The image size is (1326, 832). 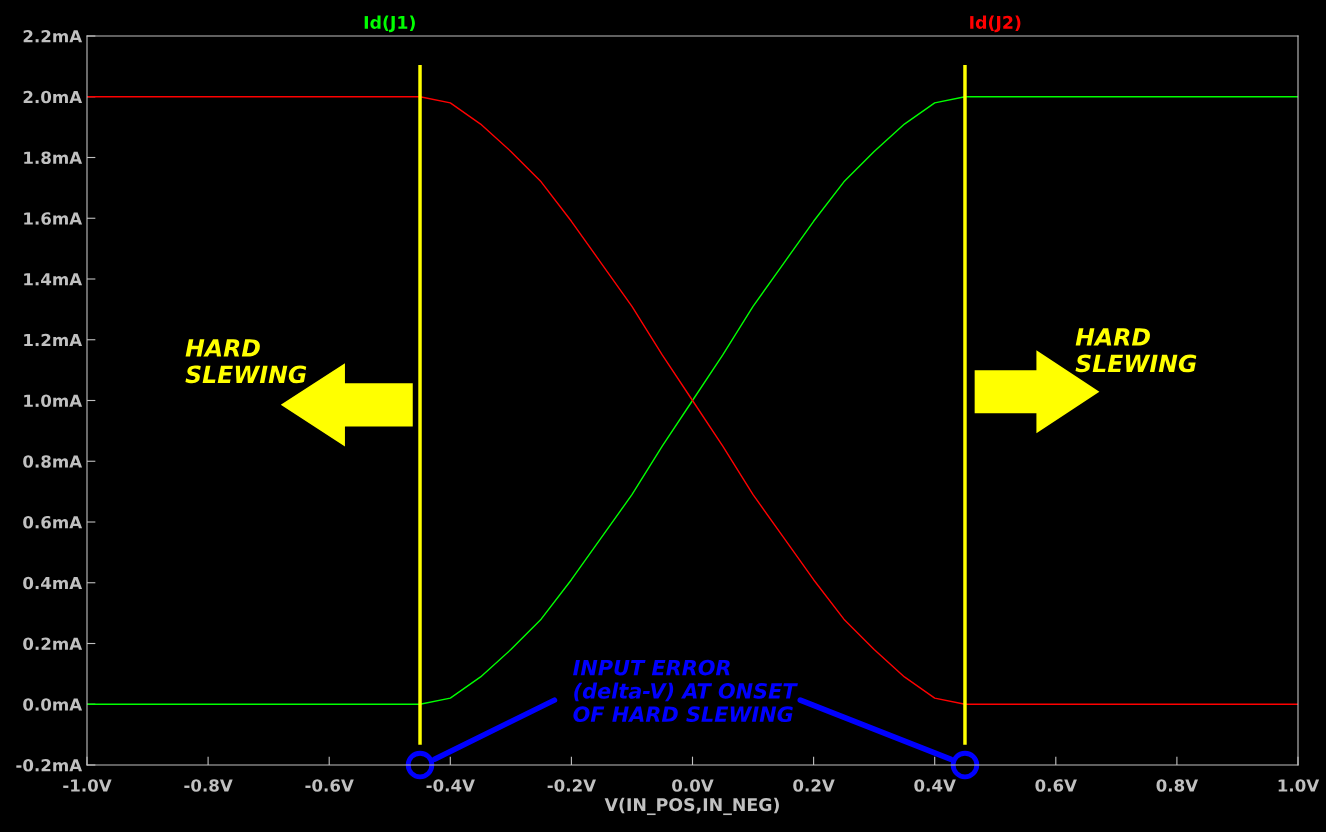 I want to click on text: Id(J2), so click(x=995, y=24).